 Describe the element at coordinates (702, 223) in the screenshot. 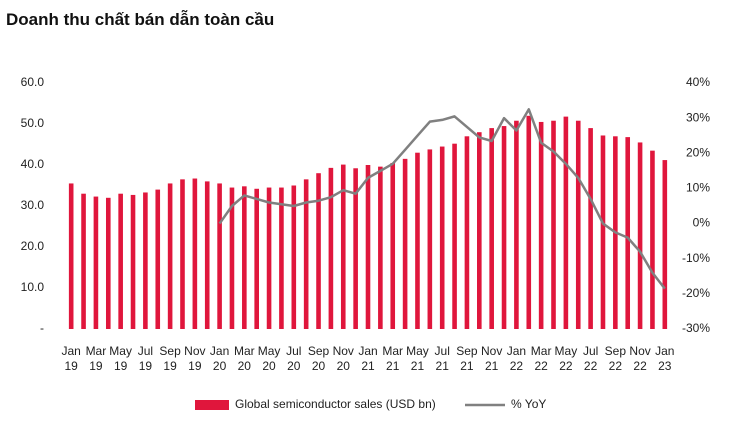

I see `y2-tick-label: 0%` at that location.